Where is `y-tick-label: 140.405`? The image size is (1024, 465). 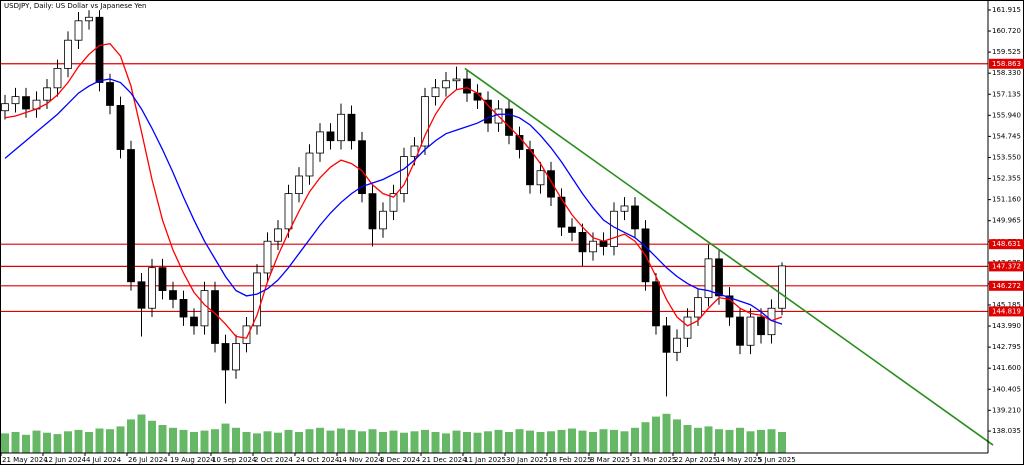 y-tick-label: 140.405 is located at coordinates (1006, 389).